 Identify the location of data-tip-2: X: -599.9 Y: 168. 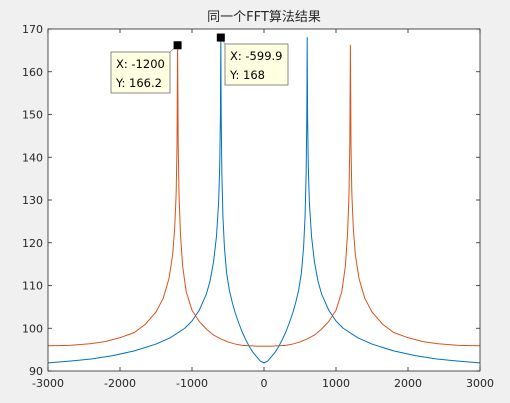
(256, 64).